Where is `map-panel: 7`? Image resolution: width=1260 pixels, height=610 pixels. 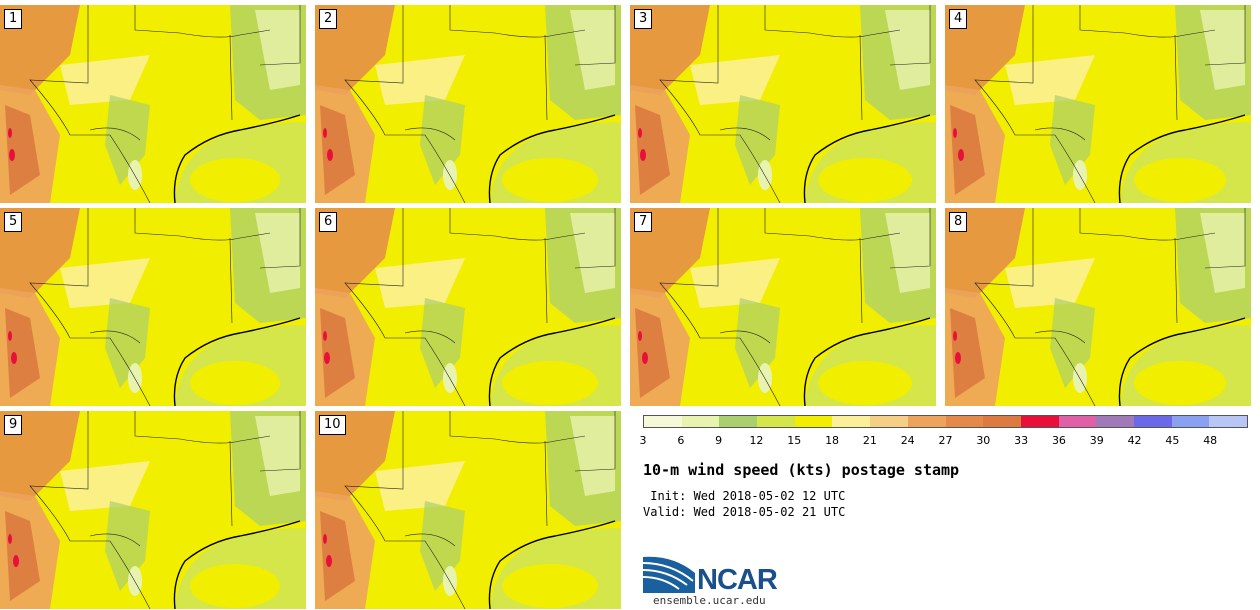
map-panel: 7 is located at coordinates (783, 307).